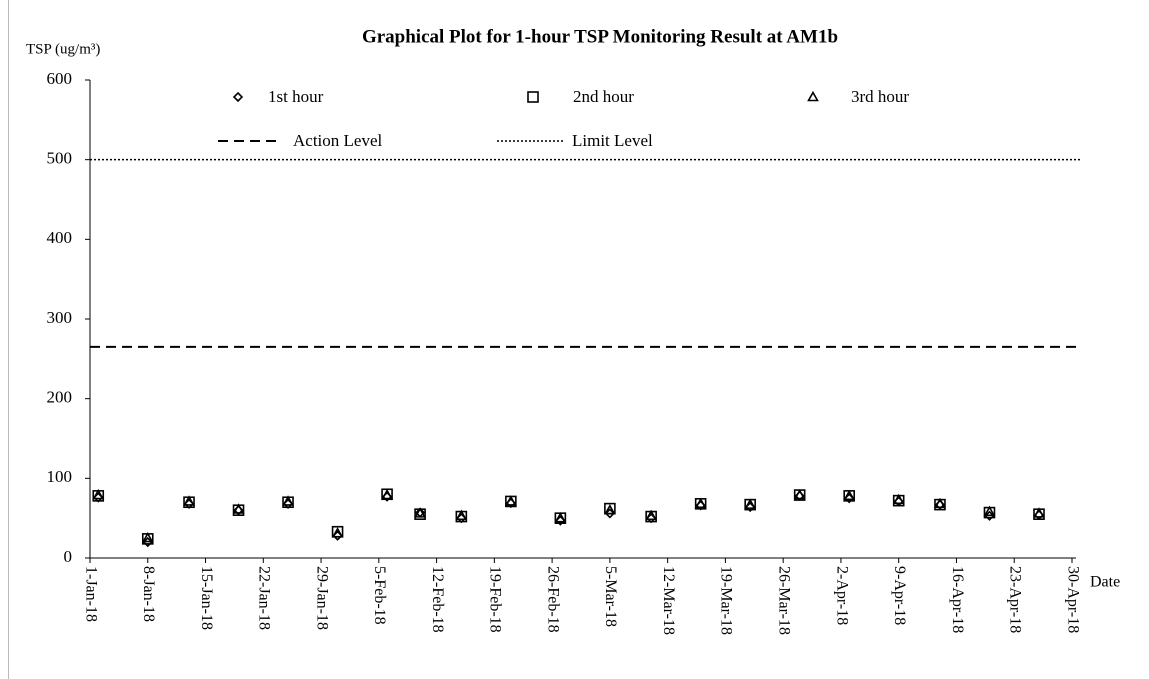 This screenshot has width=1149, height=679. I want to click on y-tick-label: 400, so click(60, 237).